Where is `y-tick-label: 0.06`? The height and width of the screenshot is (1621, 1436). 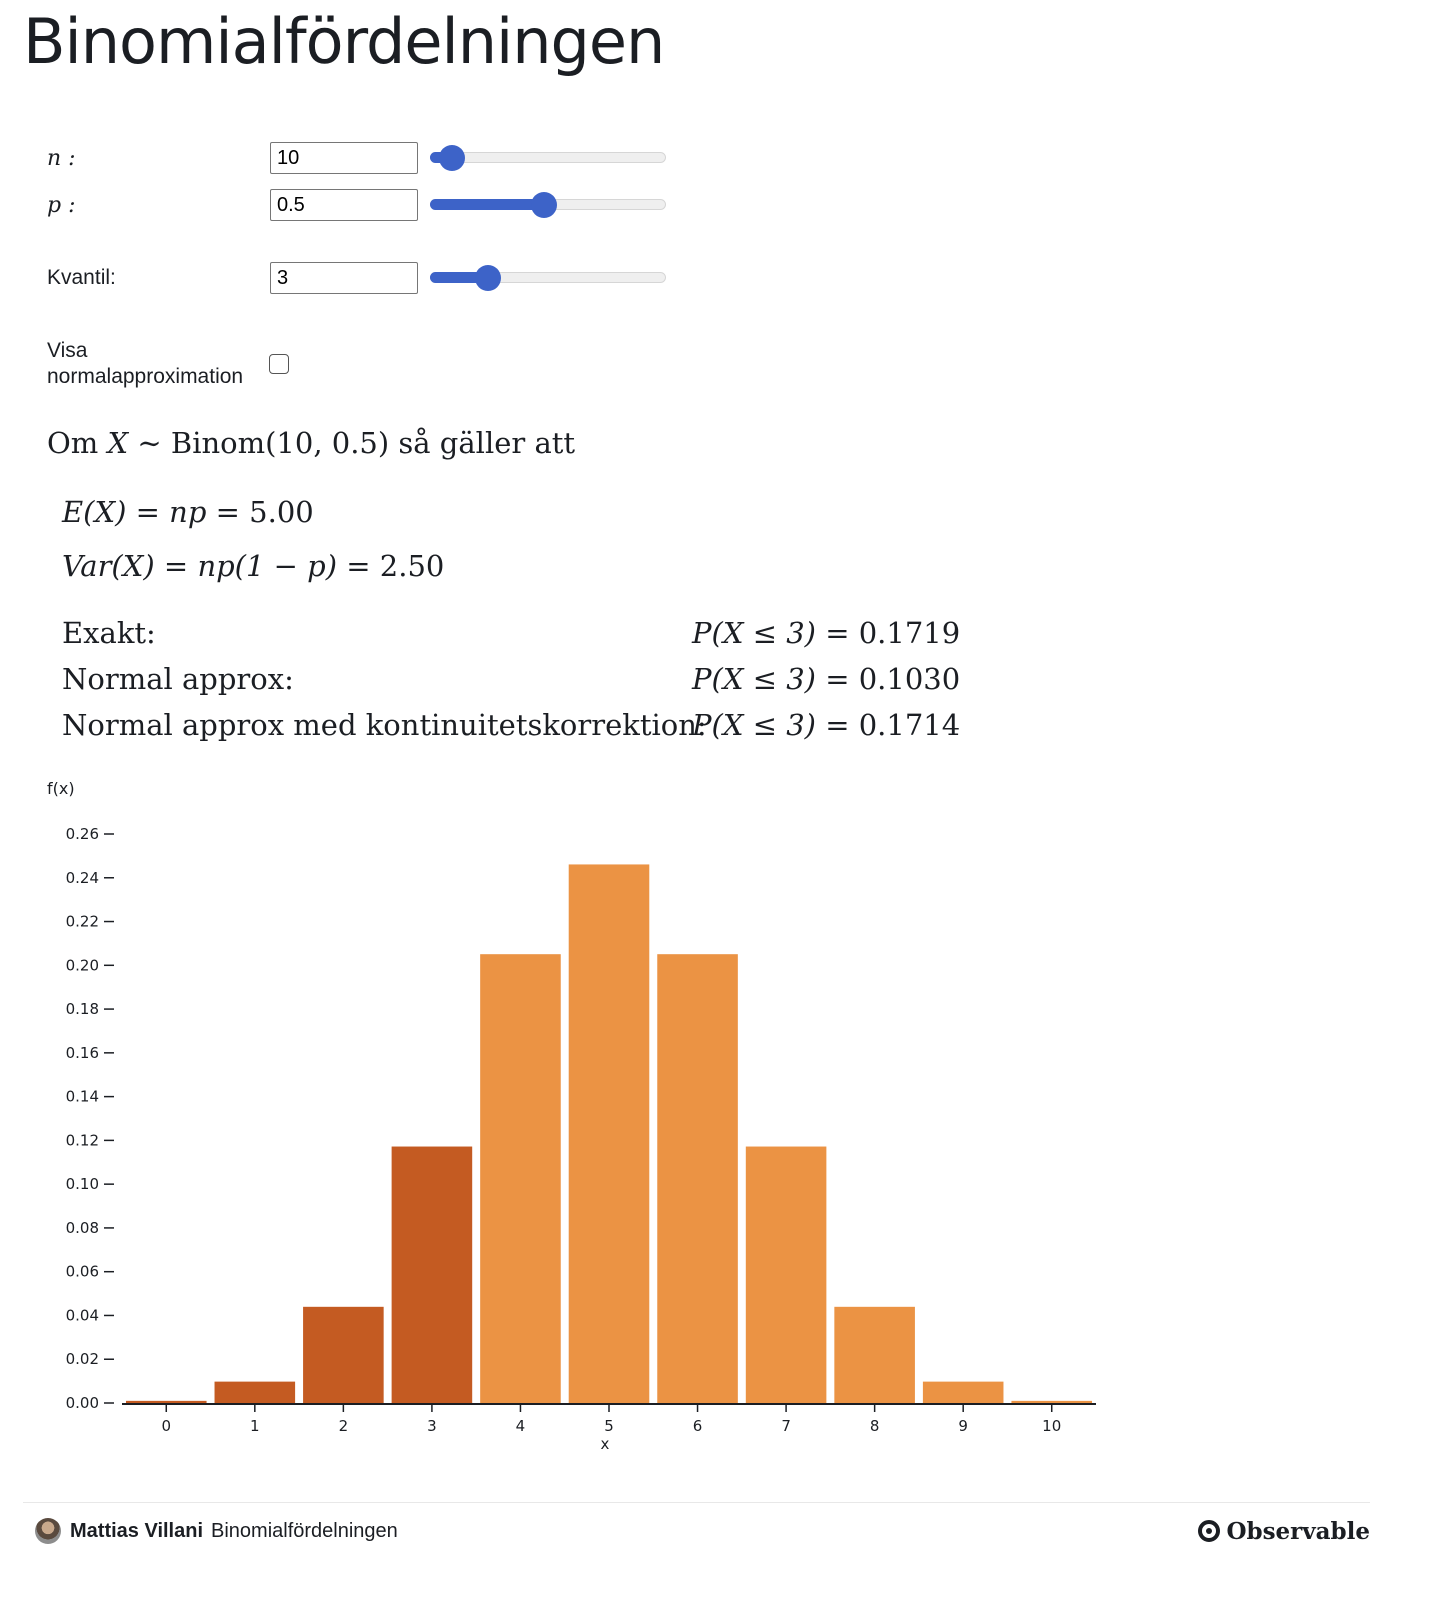 y-tick-label: 0.06 is located at coordinates (82, 1272).